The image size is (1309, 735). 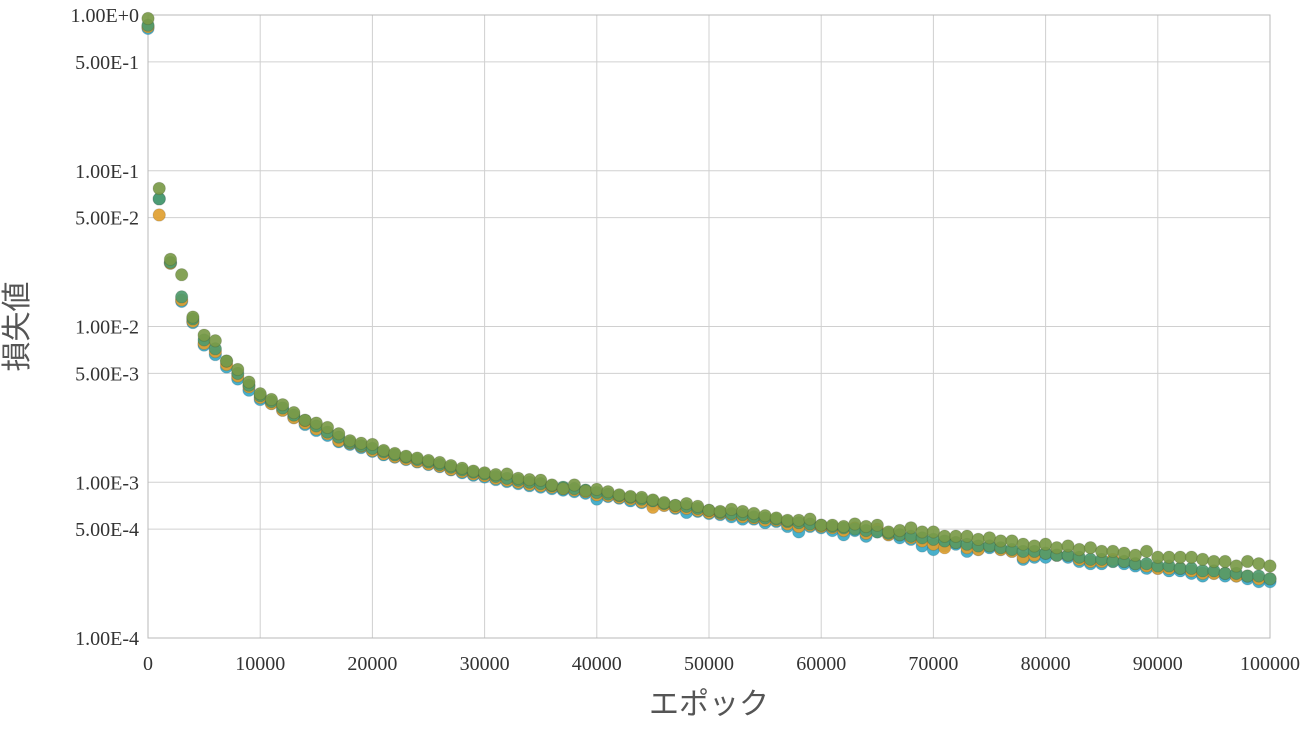 I want to click on y-tick-label: 1.00E-3, so click(x=107, y=483).